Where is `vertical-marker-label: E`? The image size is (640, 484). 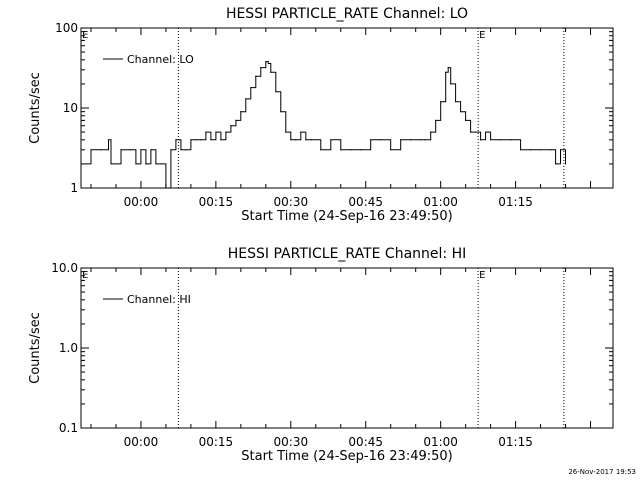
vertical-marker-label: E is located at coordinates (482, 275).